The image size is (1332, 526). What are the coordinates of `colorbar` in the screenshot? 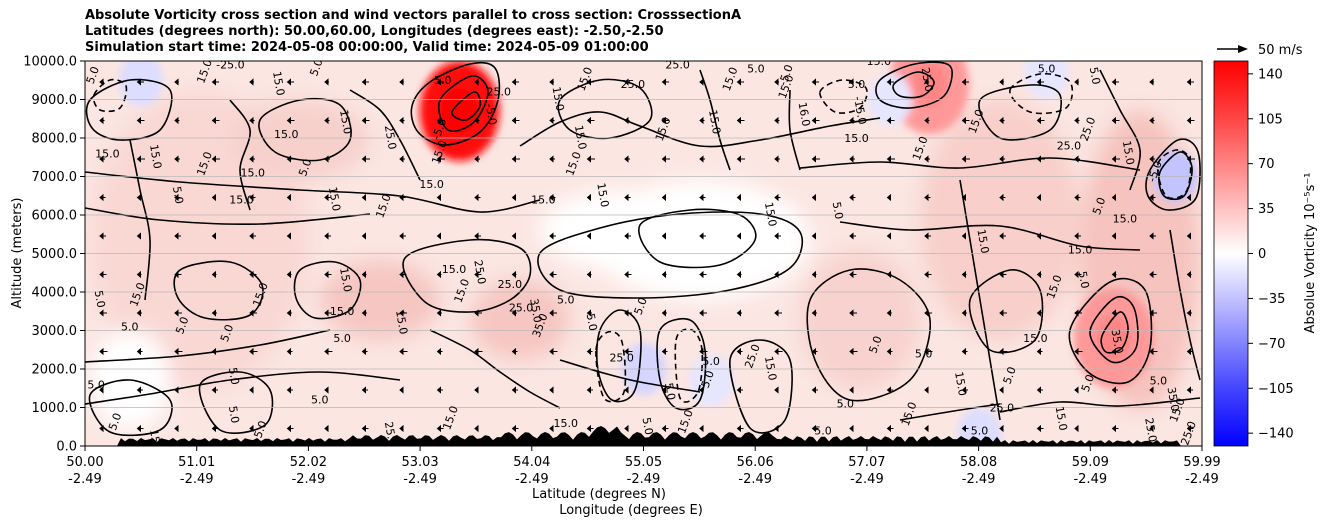 It's located at (1231, 253).